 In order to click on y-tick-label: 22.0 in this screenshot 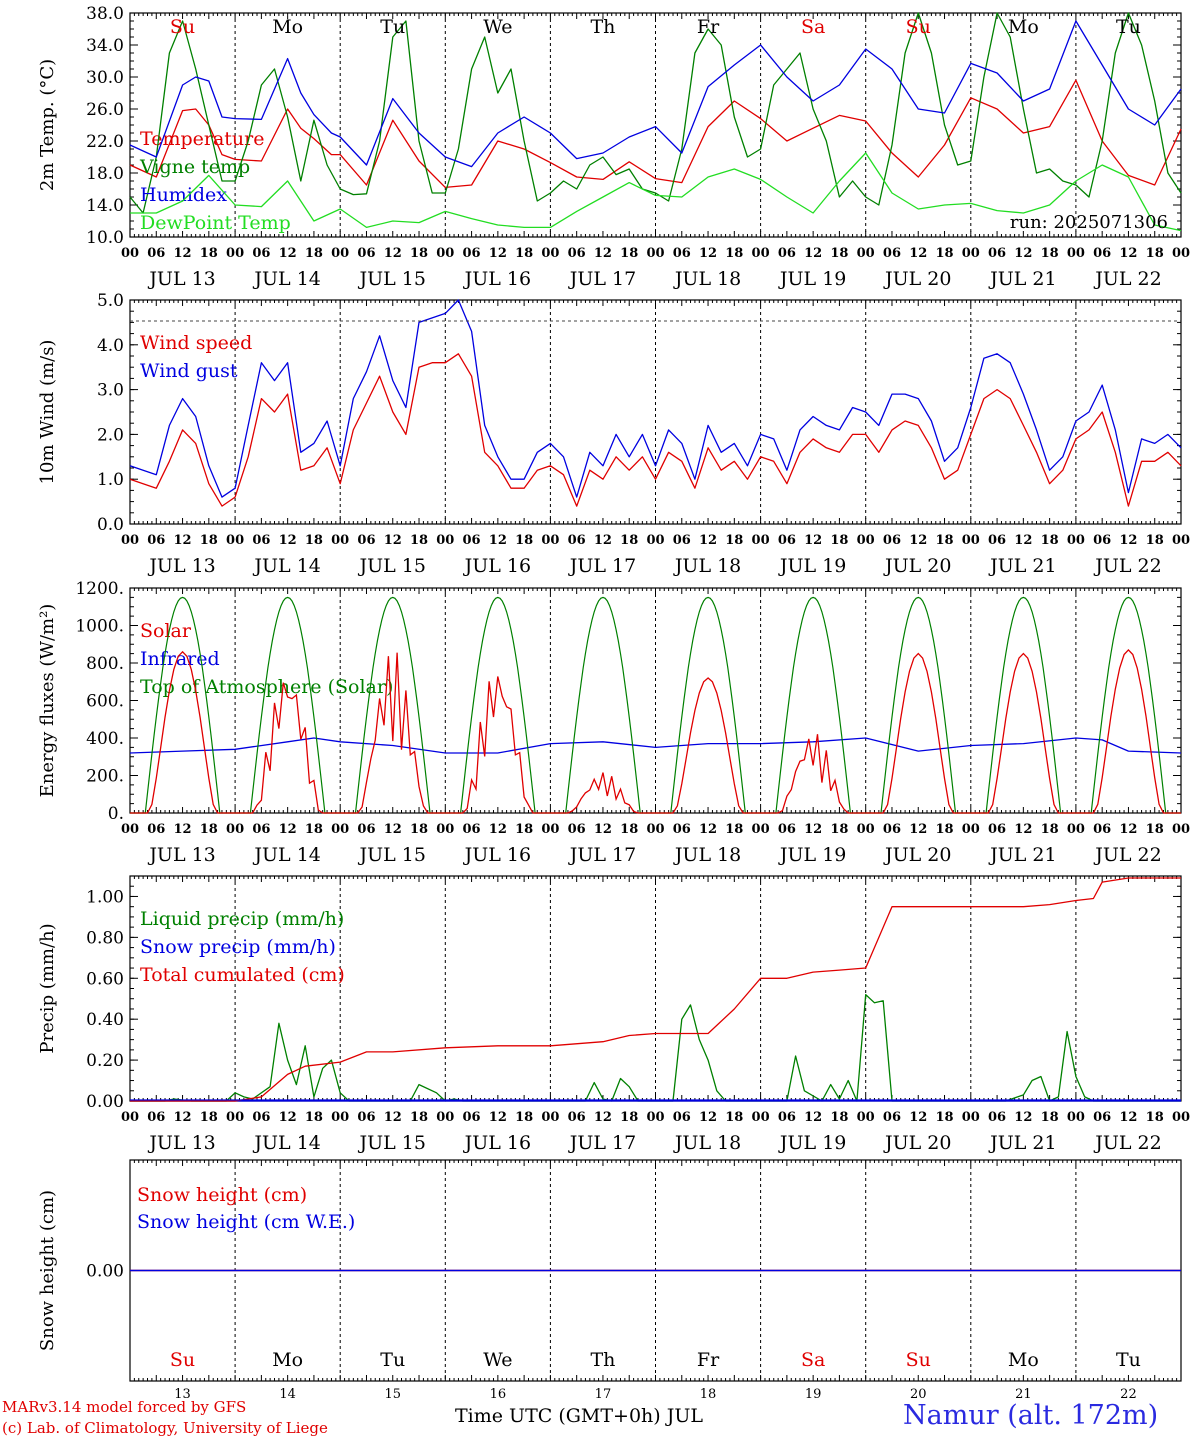, I will do `click(105, 142)`.